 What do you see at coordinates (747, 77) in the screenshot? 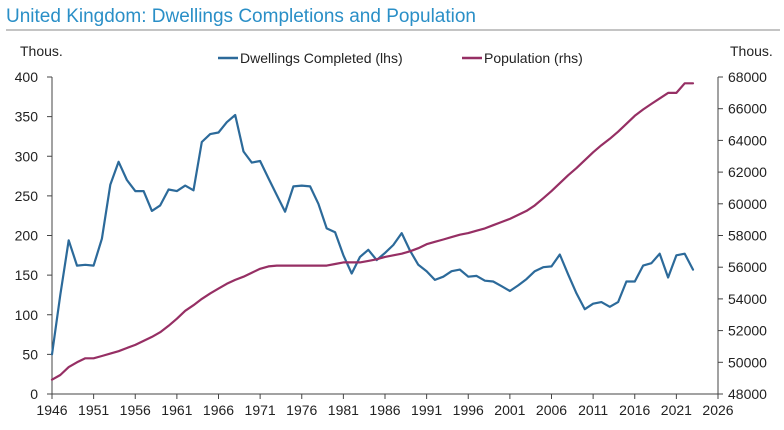
I see `y-right-tick-label: 68000` at bounding box center [747, 77].